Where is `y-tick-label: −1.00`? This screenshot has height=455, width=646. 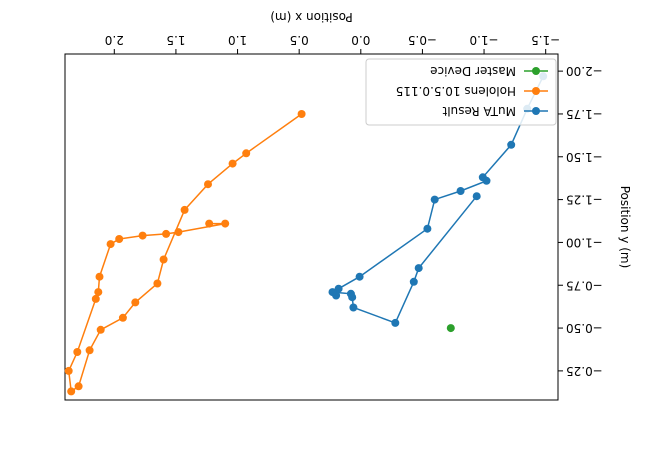 y-tick-label: −1.00 is located at coordinates (584, 242).